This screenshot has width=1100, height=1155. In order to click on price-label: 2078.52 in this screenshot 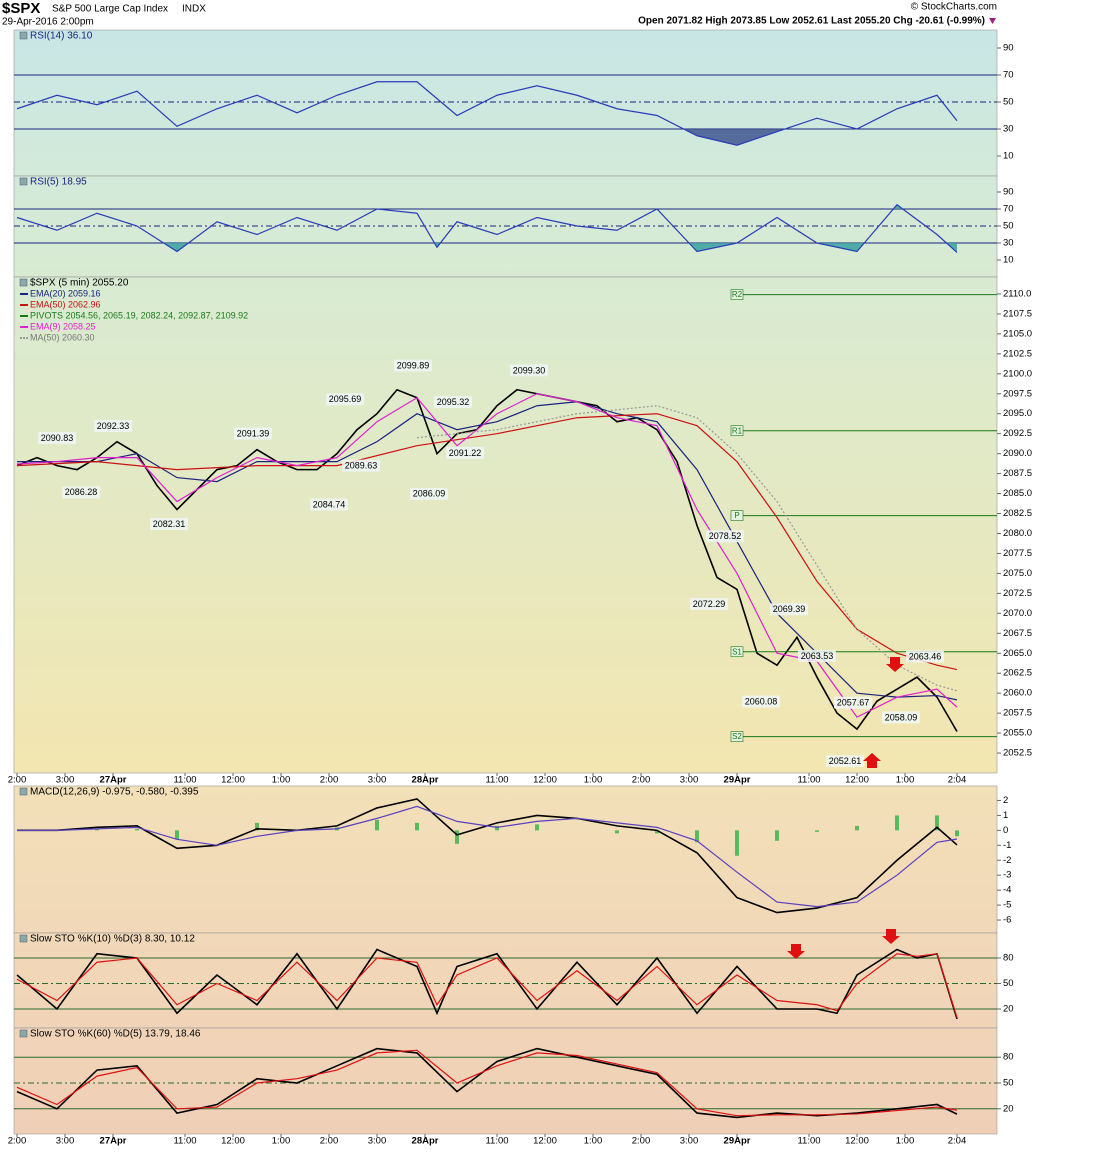, I will do `click(725, 536)`.